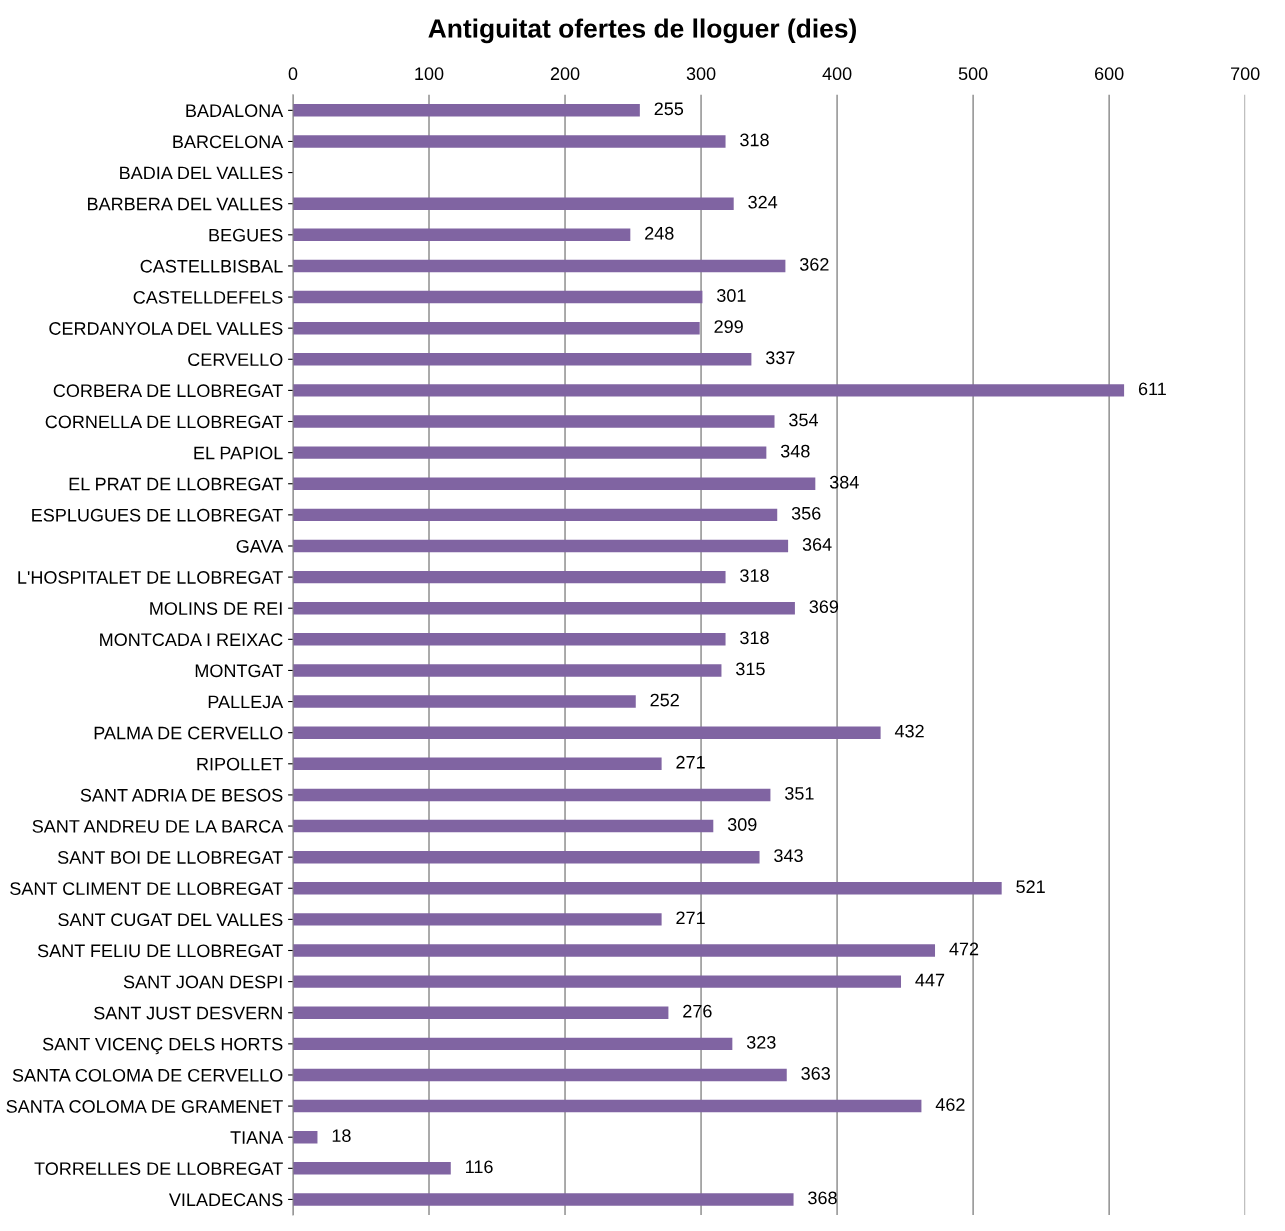  What do you see at coordinates (429, 74) in the screenshot?
I see `x-tick-label: 100` at bounding box center [429, 74].